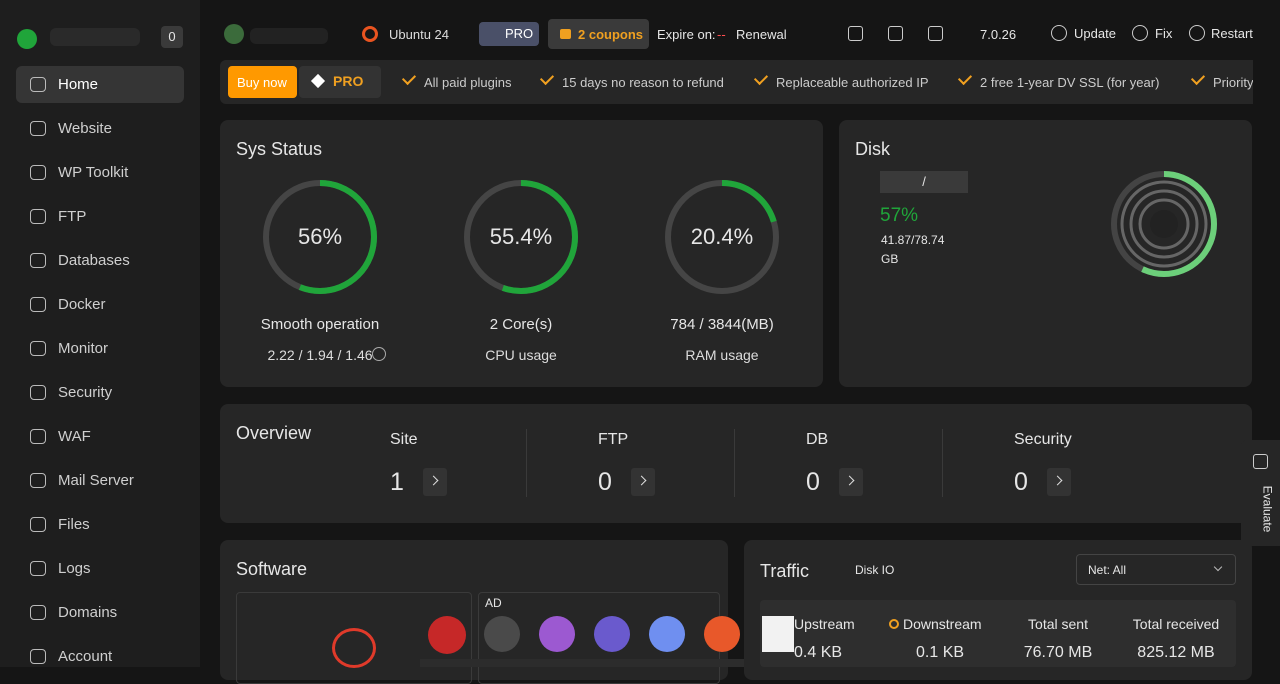  I want to click on menu-item: Files, so click(74, 524).